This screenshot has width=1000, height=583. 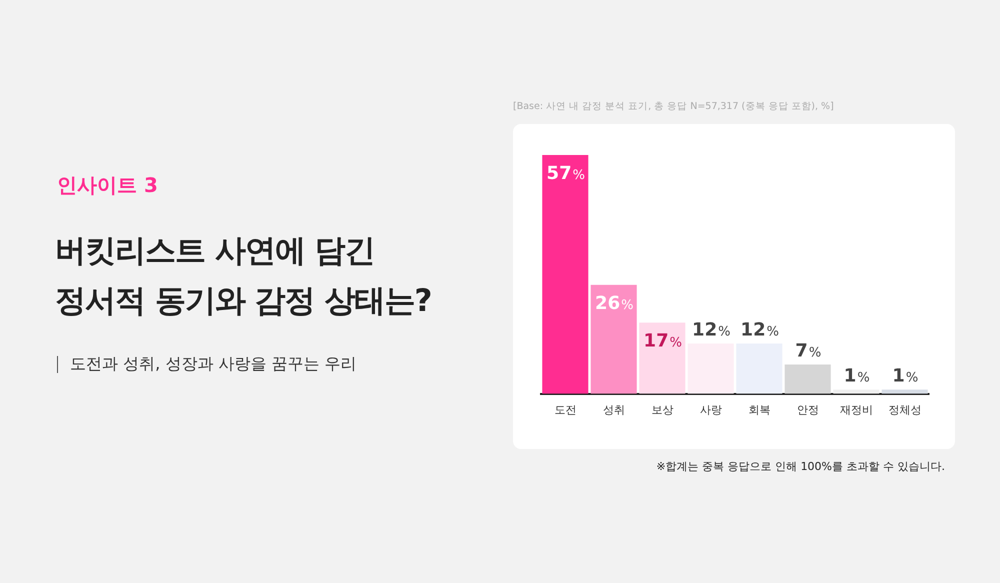 I want to click on data-label: 17%, so click(x=663, y=341).